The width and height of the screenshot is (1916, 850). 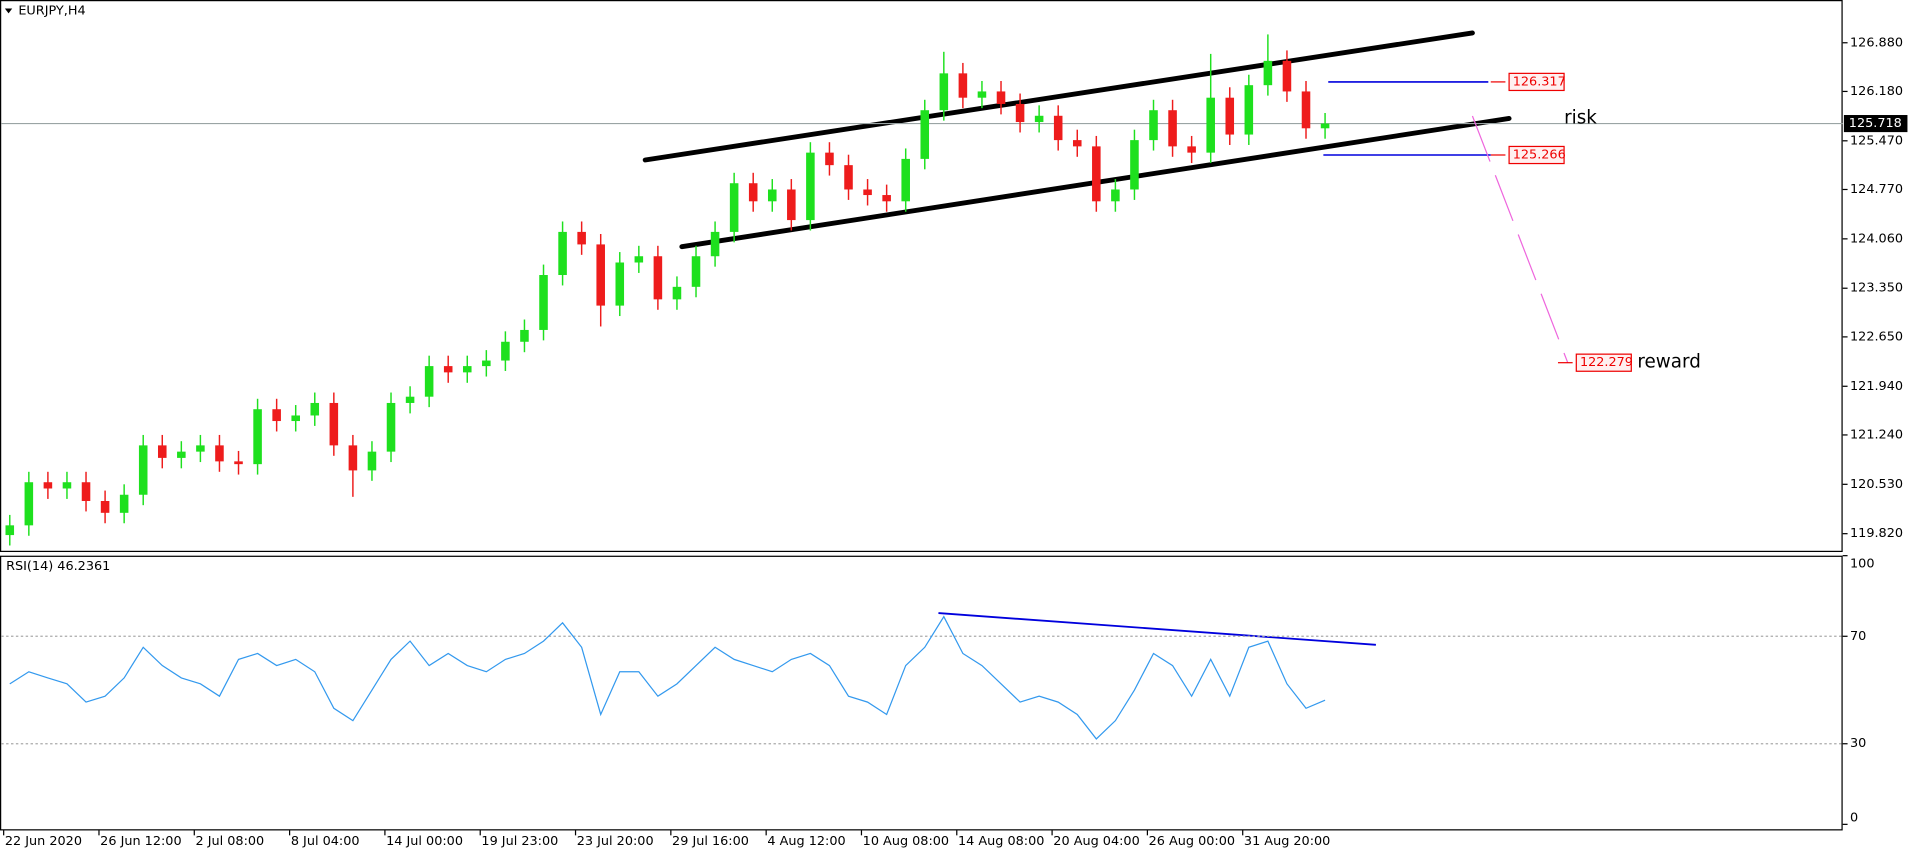 I want to click on x-tick-label: 26 Aug 00:00, so click(x=1192, y=841).